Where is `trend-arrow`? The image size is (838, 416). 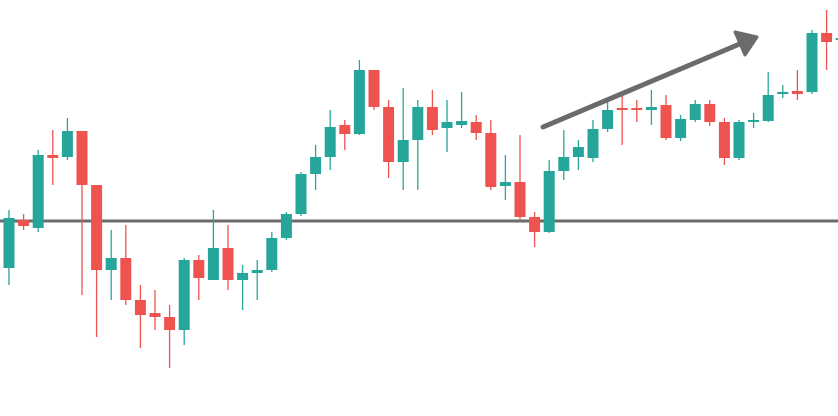
trend-arrow is located at coordinates (642, 85).